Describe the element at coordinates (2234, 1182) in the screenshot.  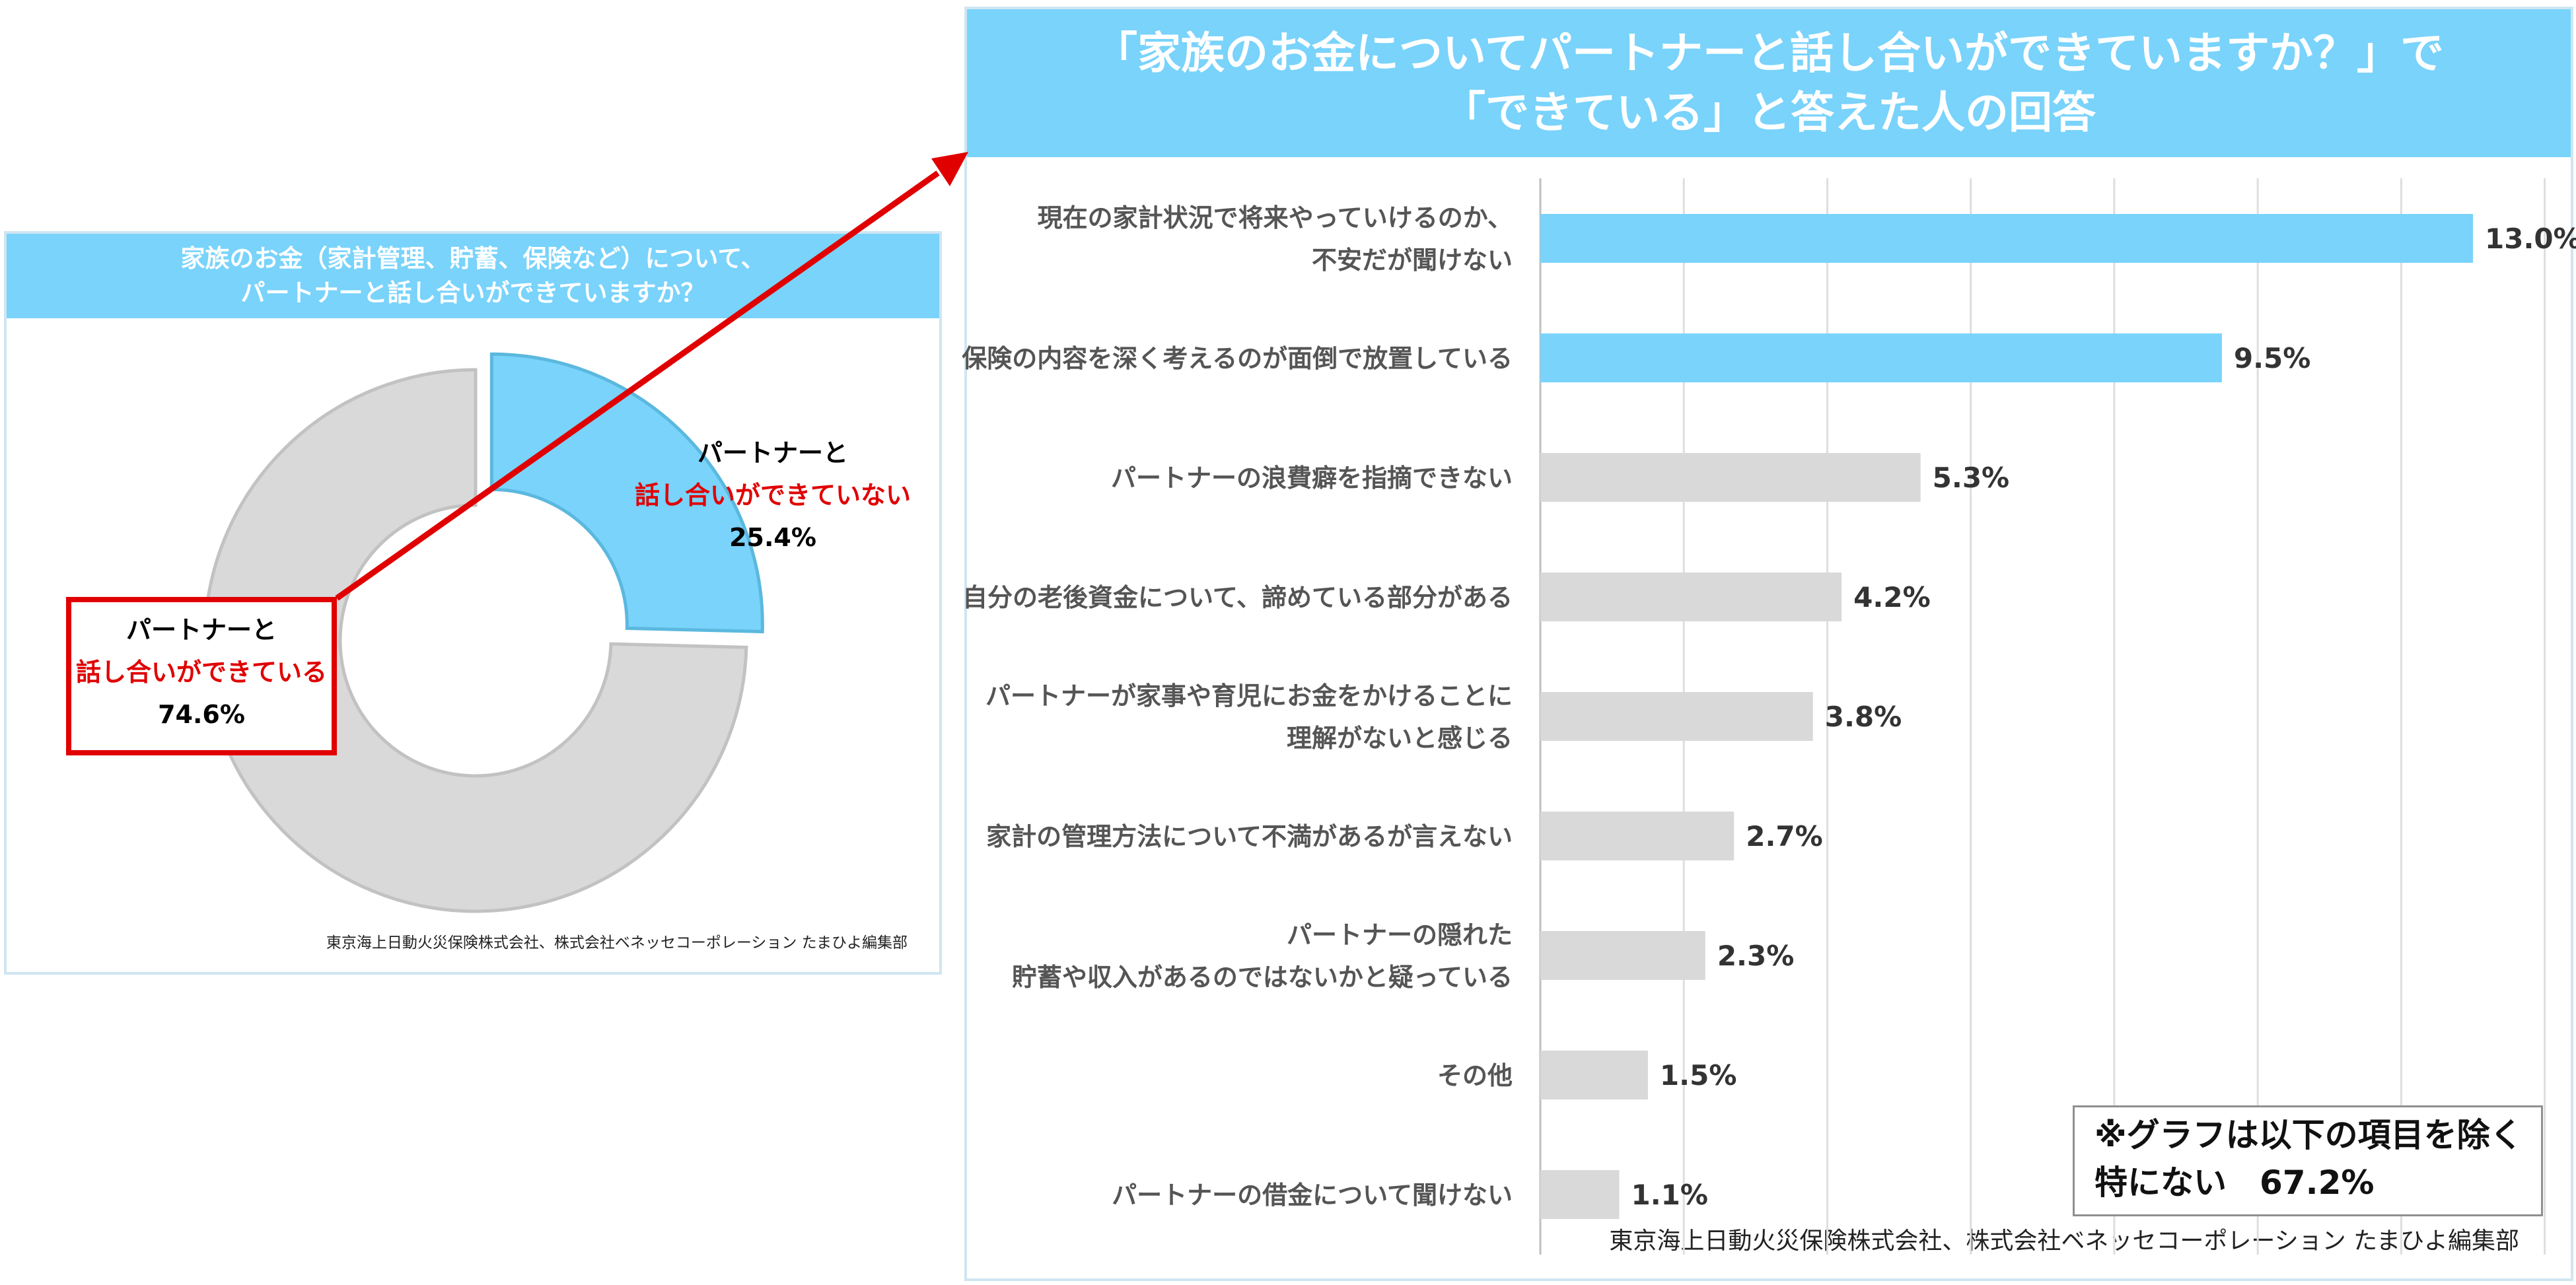
I see `note-line2: 特にない 67.2%` at that location.